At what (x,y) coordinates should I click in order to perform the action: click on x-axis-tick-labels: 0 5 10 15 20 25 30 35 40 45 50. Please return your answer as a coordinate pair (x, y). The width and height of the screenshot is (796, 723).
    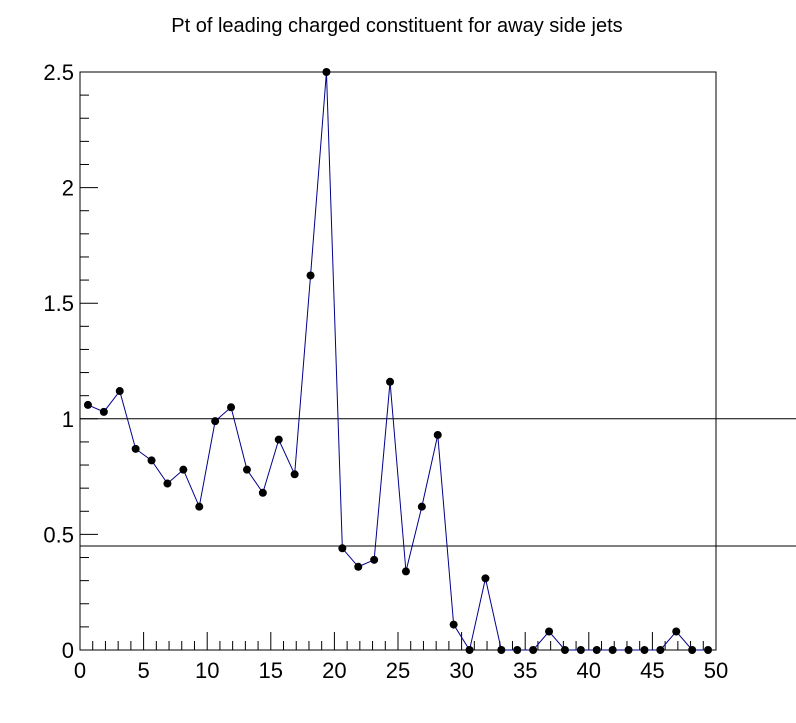
    Looking at the image, I should click on (401, 670).